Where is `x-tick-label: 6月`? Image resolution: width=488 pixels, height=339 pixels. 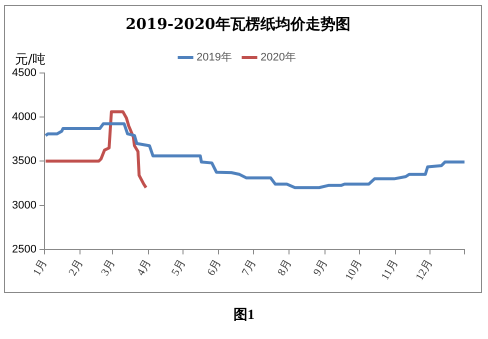
x-tick-label: 6月 is located at coordinates (214, 268).